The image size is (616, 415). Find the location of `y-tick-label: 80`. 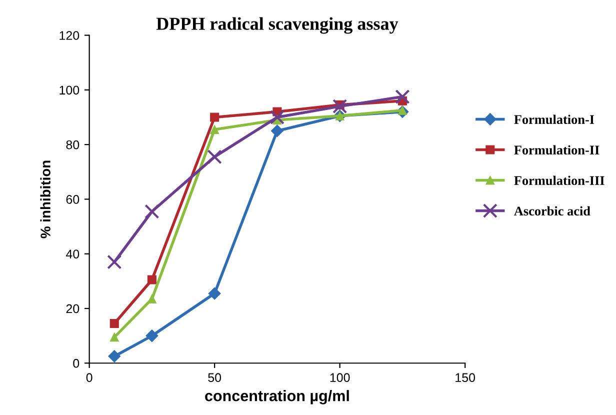

y-tick-label: 80 is located at coordinates (73, 145).